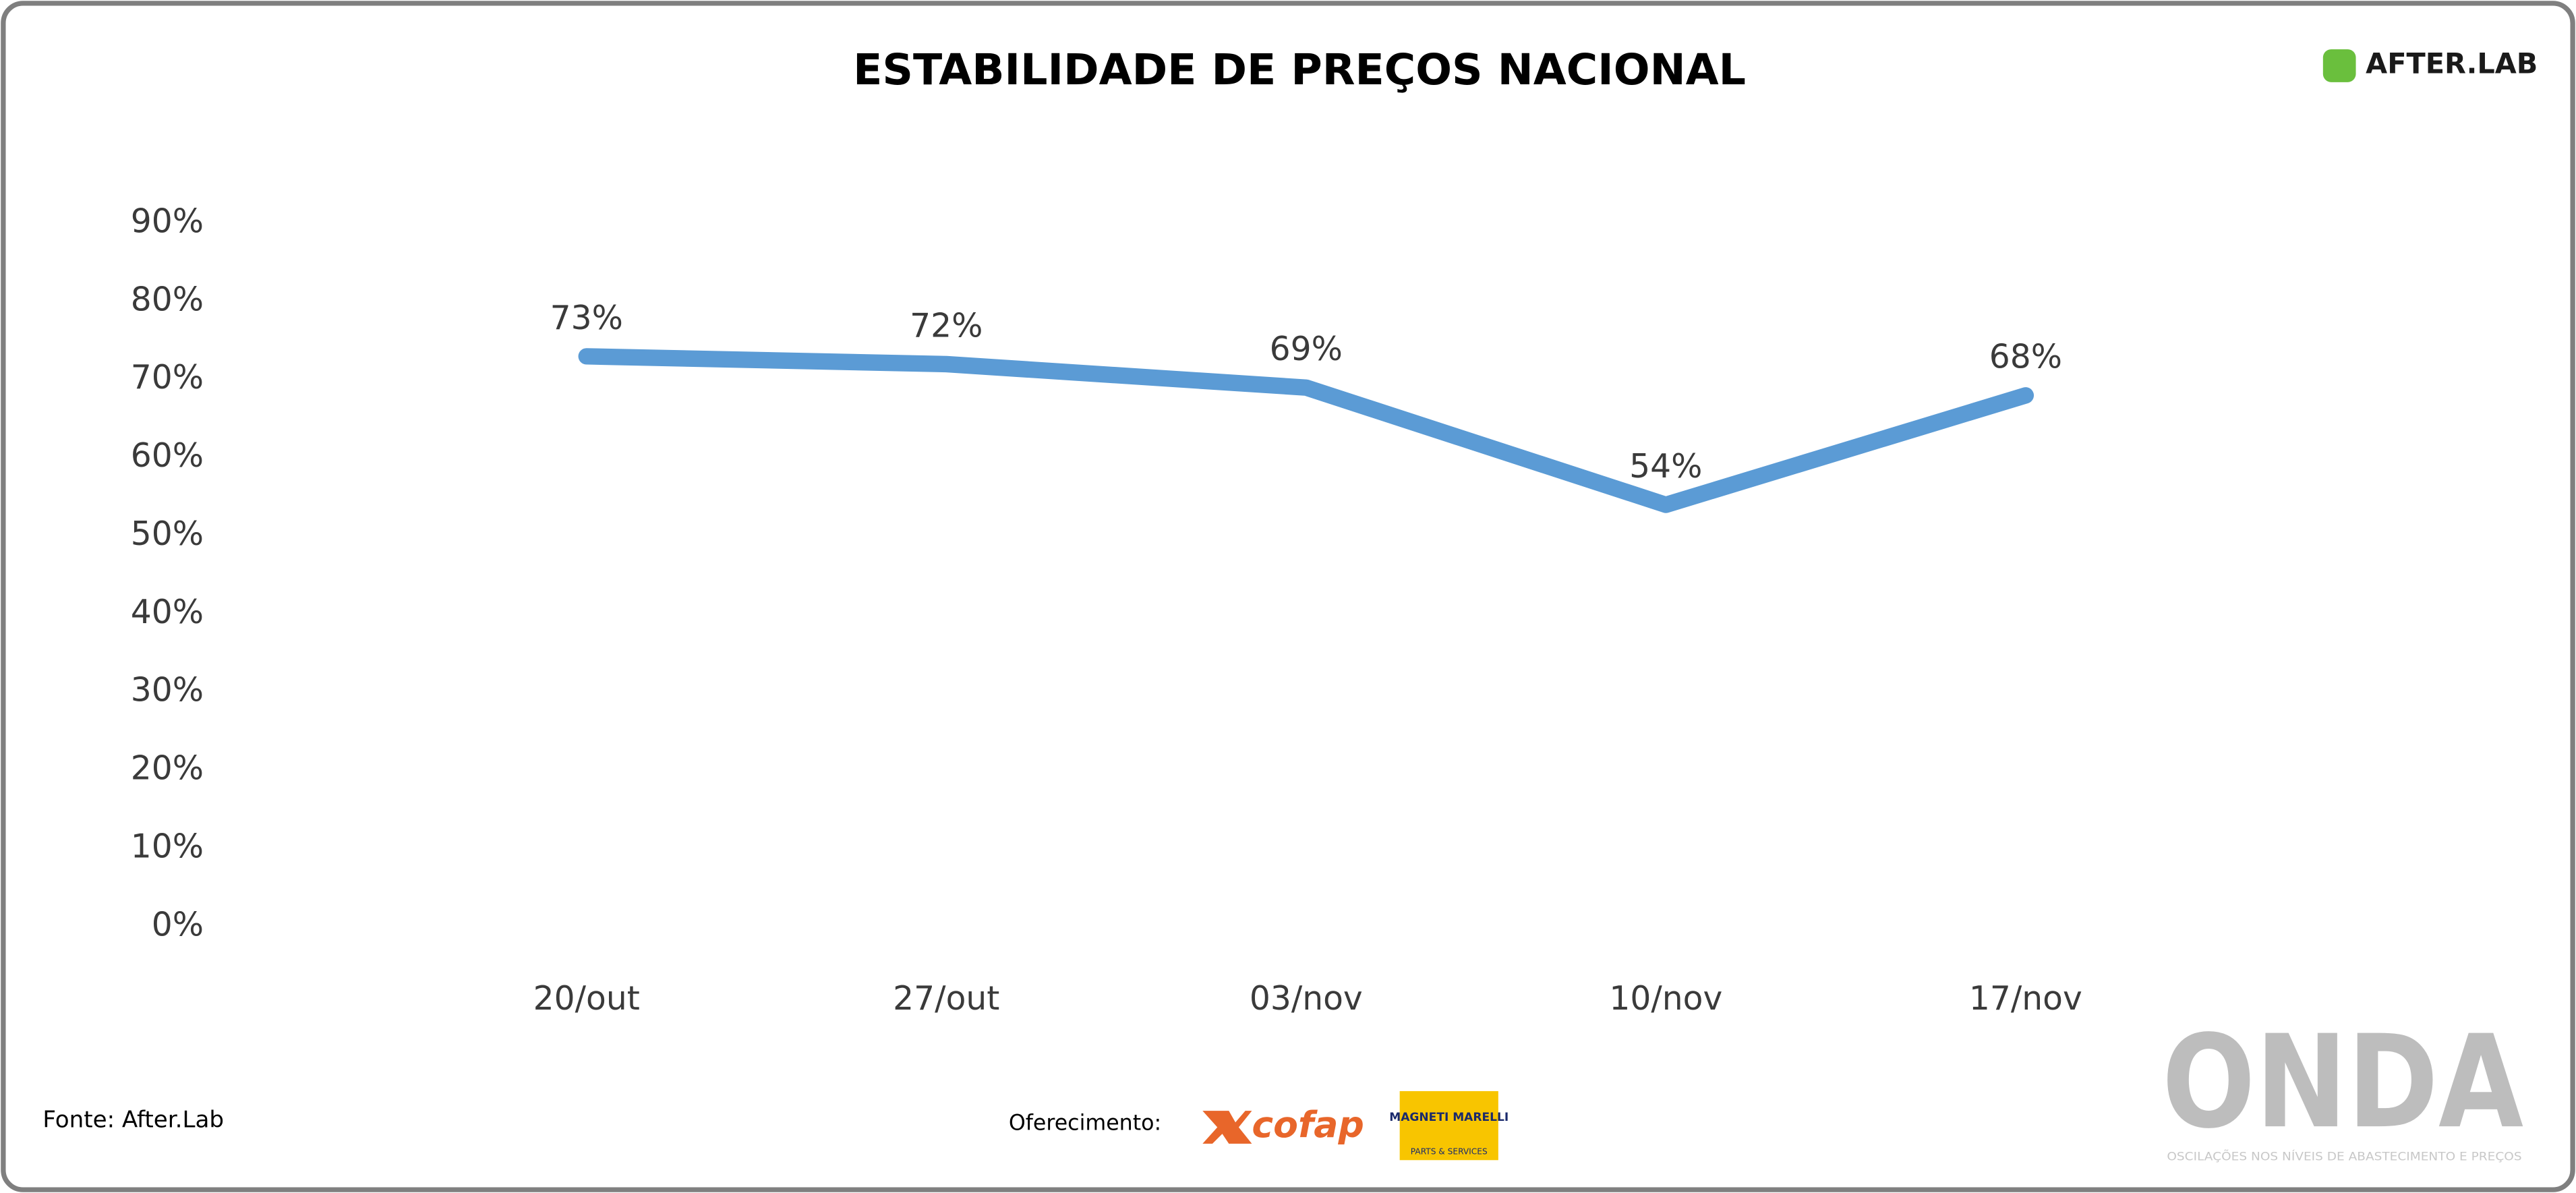 The height and width of the screenshot is (1193, 2576). What do you see at coordinates (1449, 1152) in the screenshot?
I see `magneti-sub: PARTS & SERVICES` at bounding box center [1449, 1152].